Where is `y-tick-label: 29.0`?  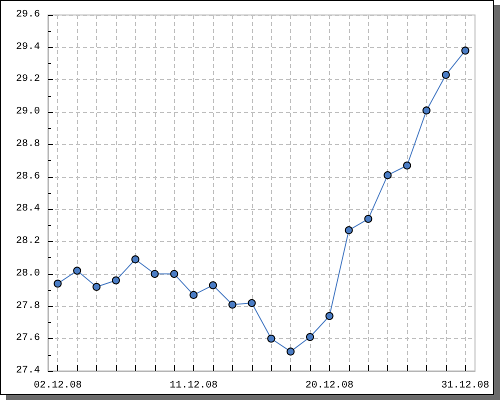 y-tick-label: 29.0 is located at coordinates (28, 112).